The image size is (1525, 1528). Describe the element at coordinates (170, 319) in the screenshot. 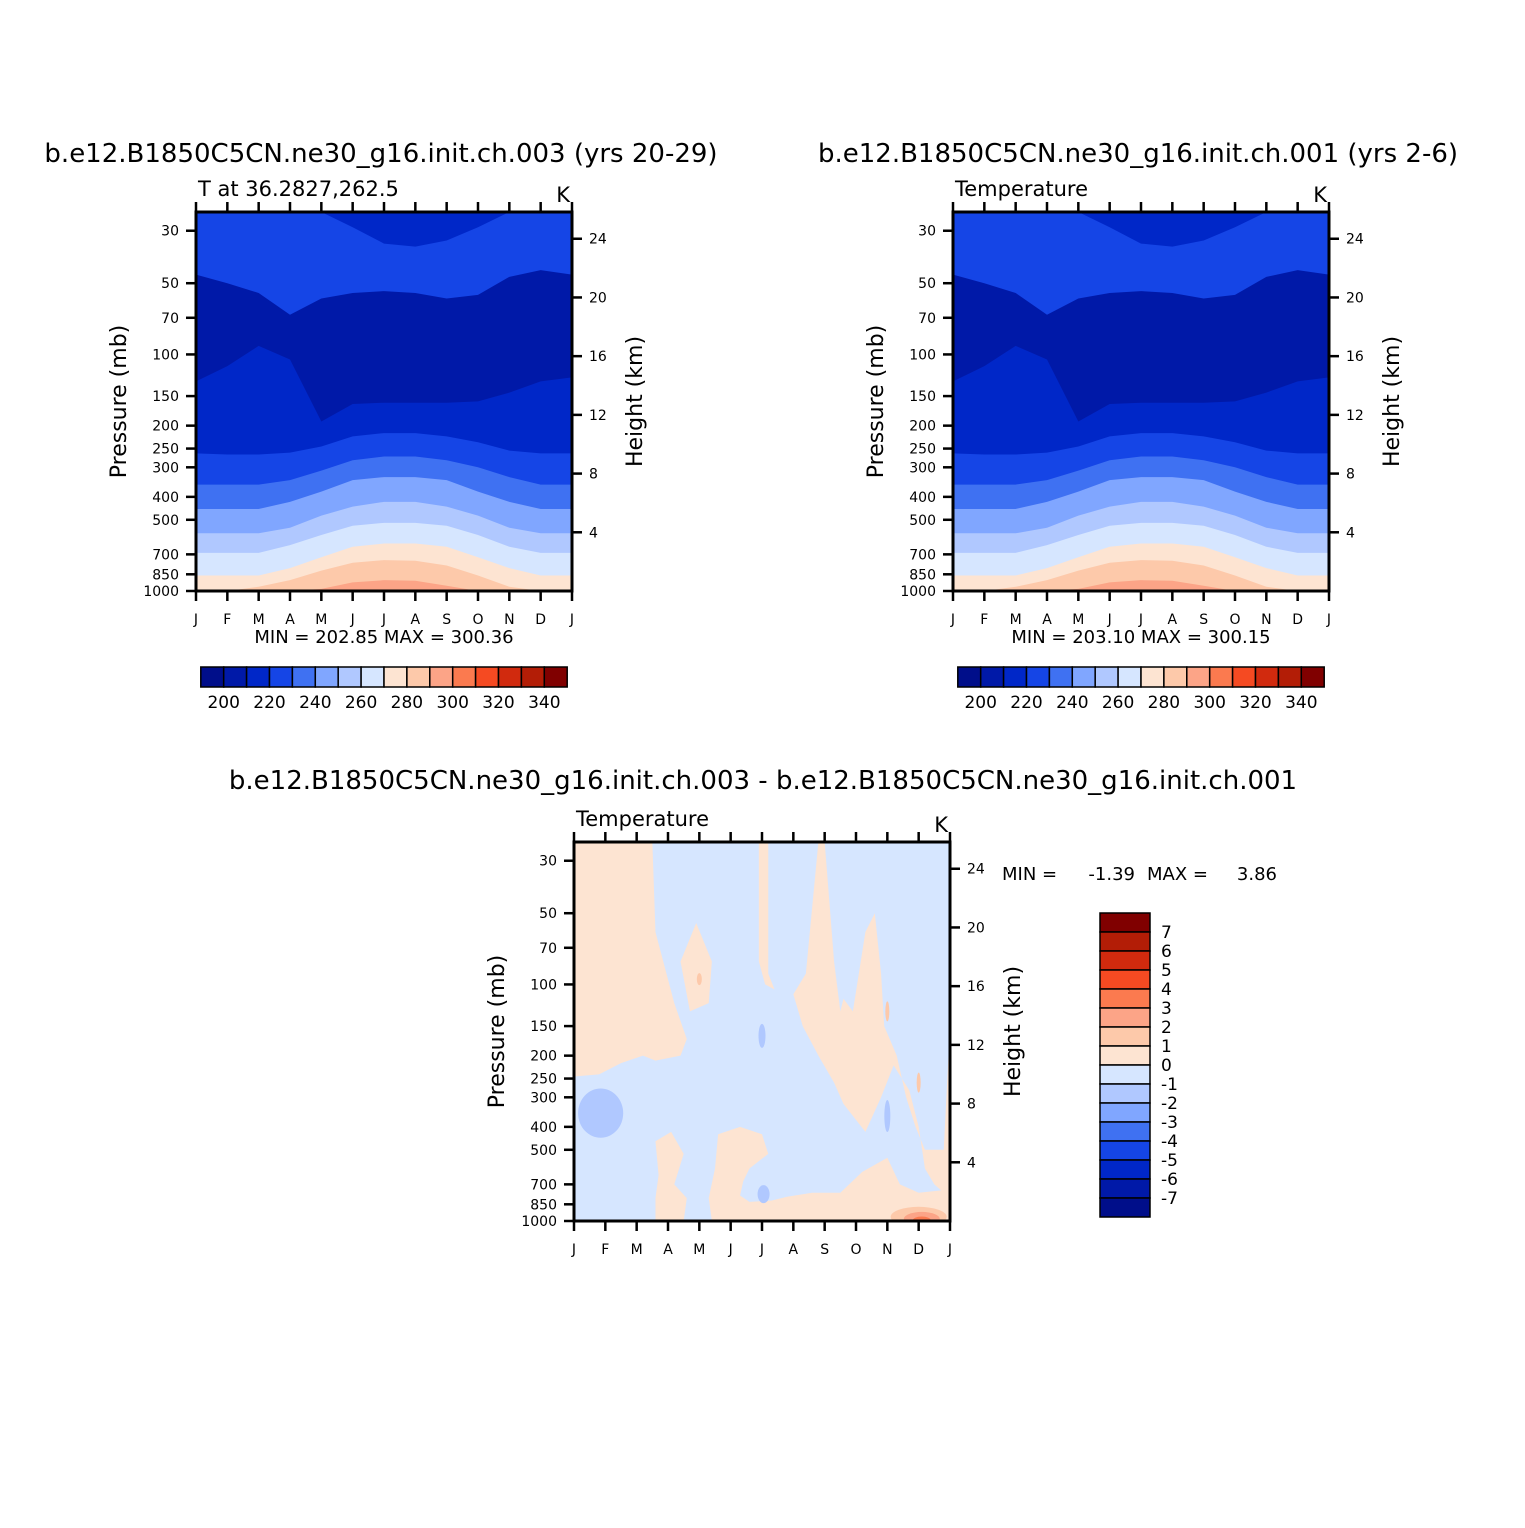

I see `y-tick-label: 70` at that location.